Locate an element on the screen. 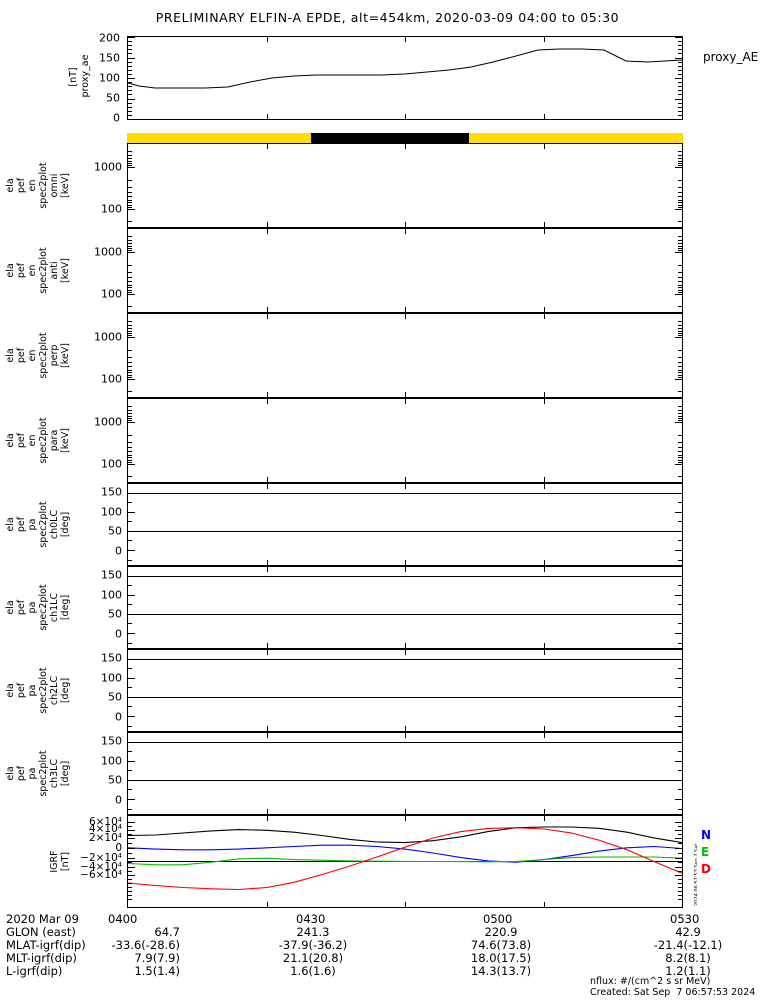 The height and width of the screenshot is (1000, 775). ytick: −6×10⁴ is located at coordinates (101, 874).